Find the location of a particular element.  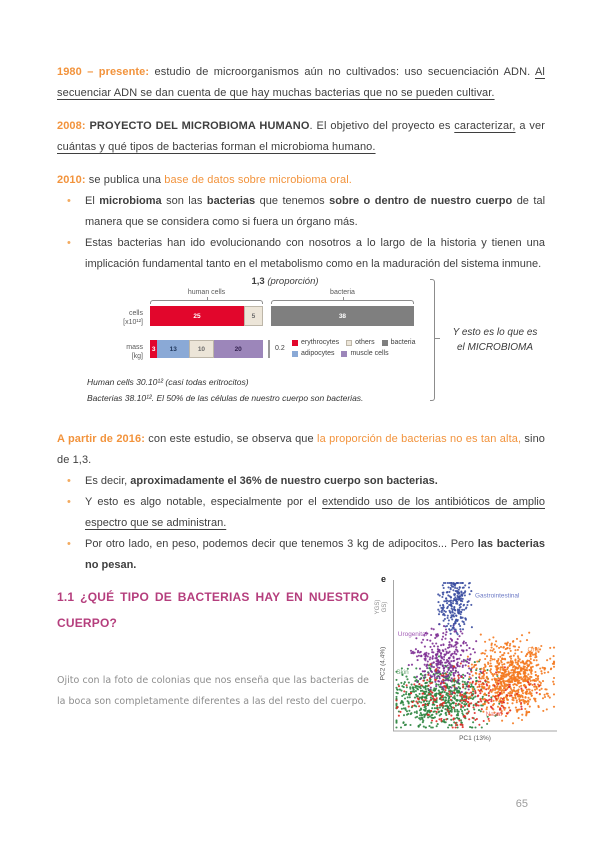

legend-item-adipocytes: adipocytes is located at coordinates (313, 353).